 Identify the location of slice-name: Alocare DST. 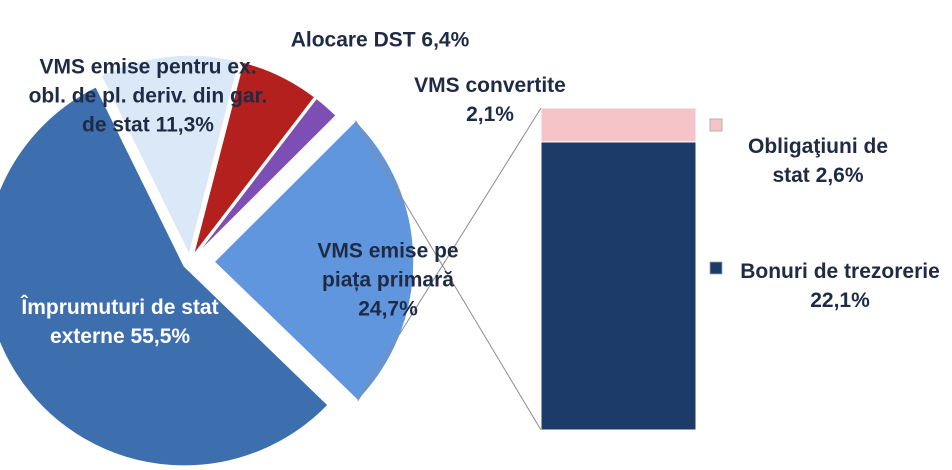
(353, 40).